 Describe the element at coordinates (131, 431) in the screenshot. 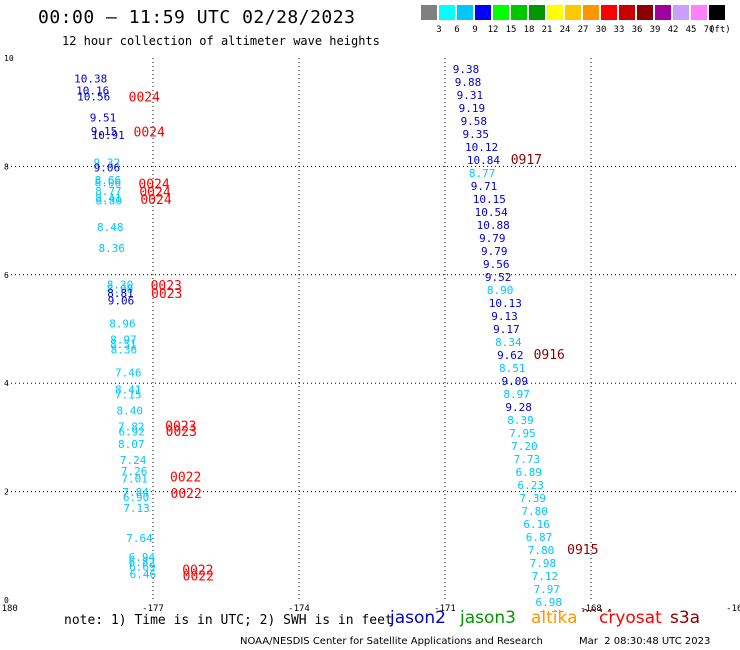

I see `wave-height-label: 6.92` at that location.